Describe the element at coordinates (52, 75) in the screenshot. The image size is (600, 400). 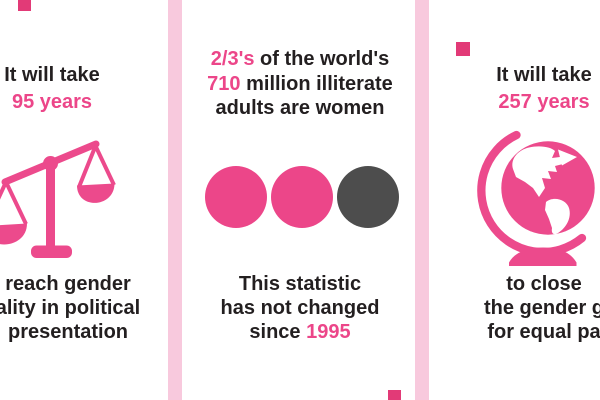
I see `left-heading-line1: It will take` at that location.